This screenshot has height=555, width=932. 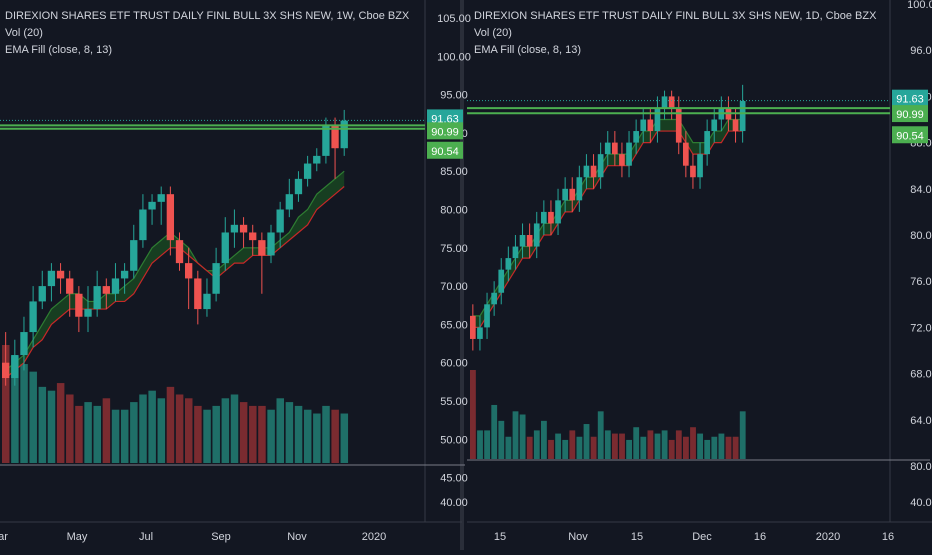 I want to click on right-lower-price-tick: 80.00, so click(x=921, y=467).